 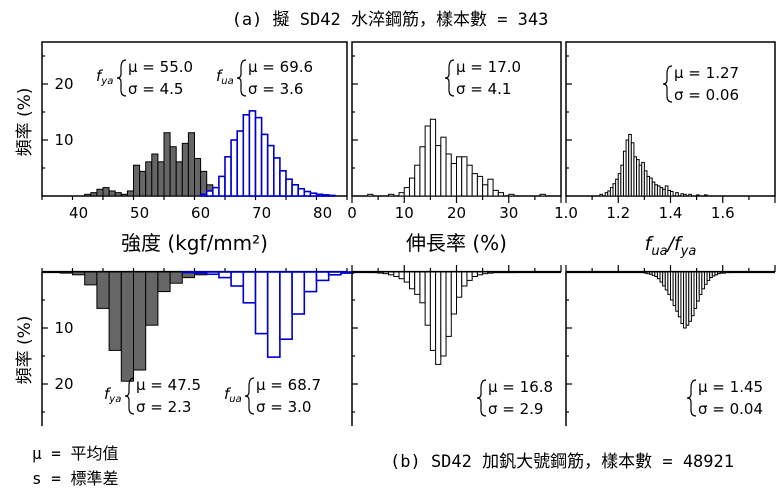 What do you see at coordinates (488, 67) in the screenshot?
I see `annotation-mean: μ = 17.0` at bounding box center [488, 67].